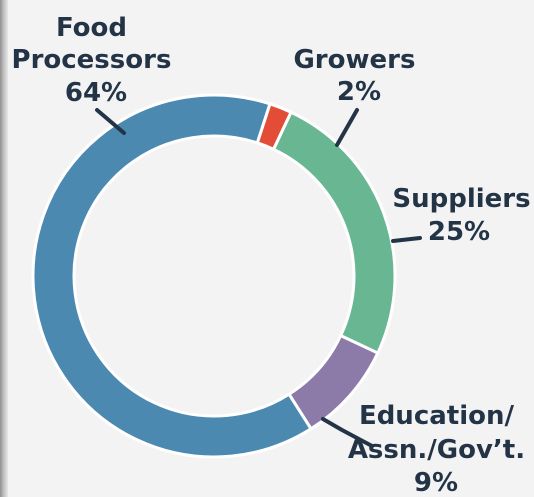 Image resolution: width=534 pixels, height=497 pixels. What do you see at coordinates (436, 482) in the screenshot?
I see `education-percent: 9%` at bounding box center [436, 482].